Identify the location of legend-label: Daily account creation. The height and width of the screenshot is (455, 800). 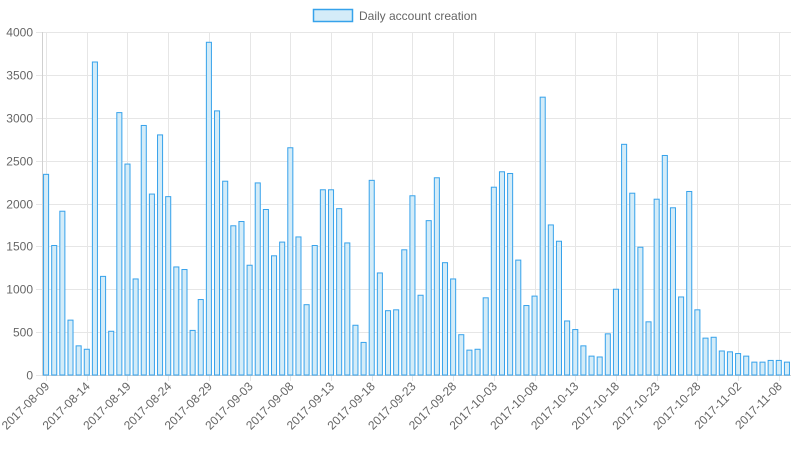
(418, 16).